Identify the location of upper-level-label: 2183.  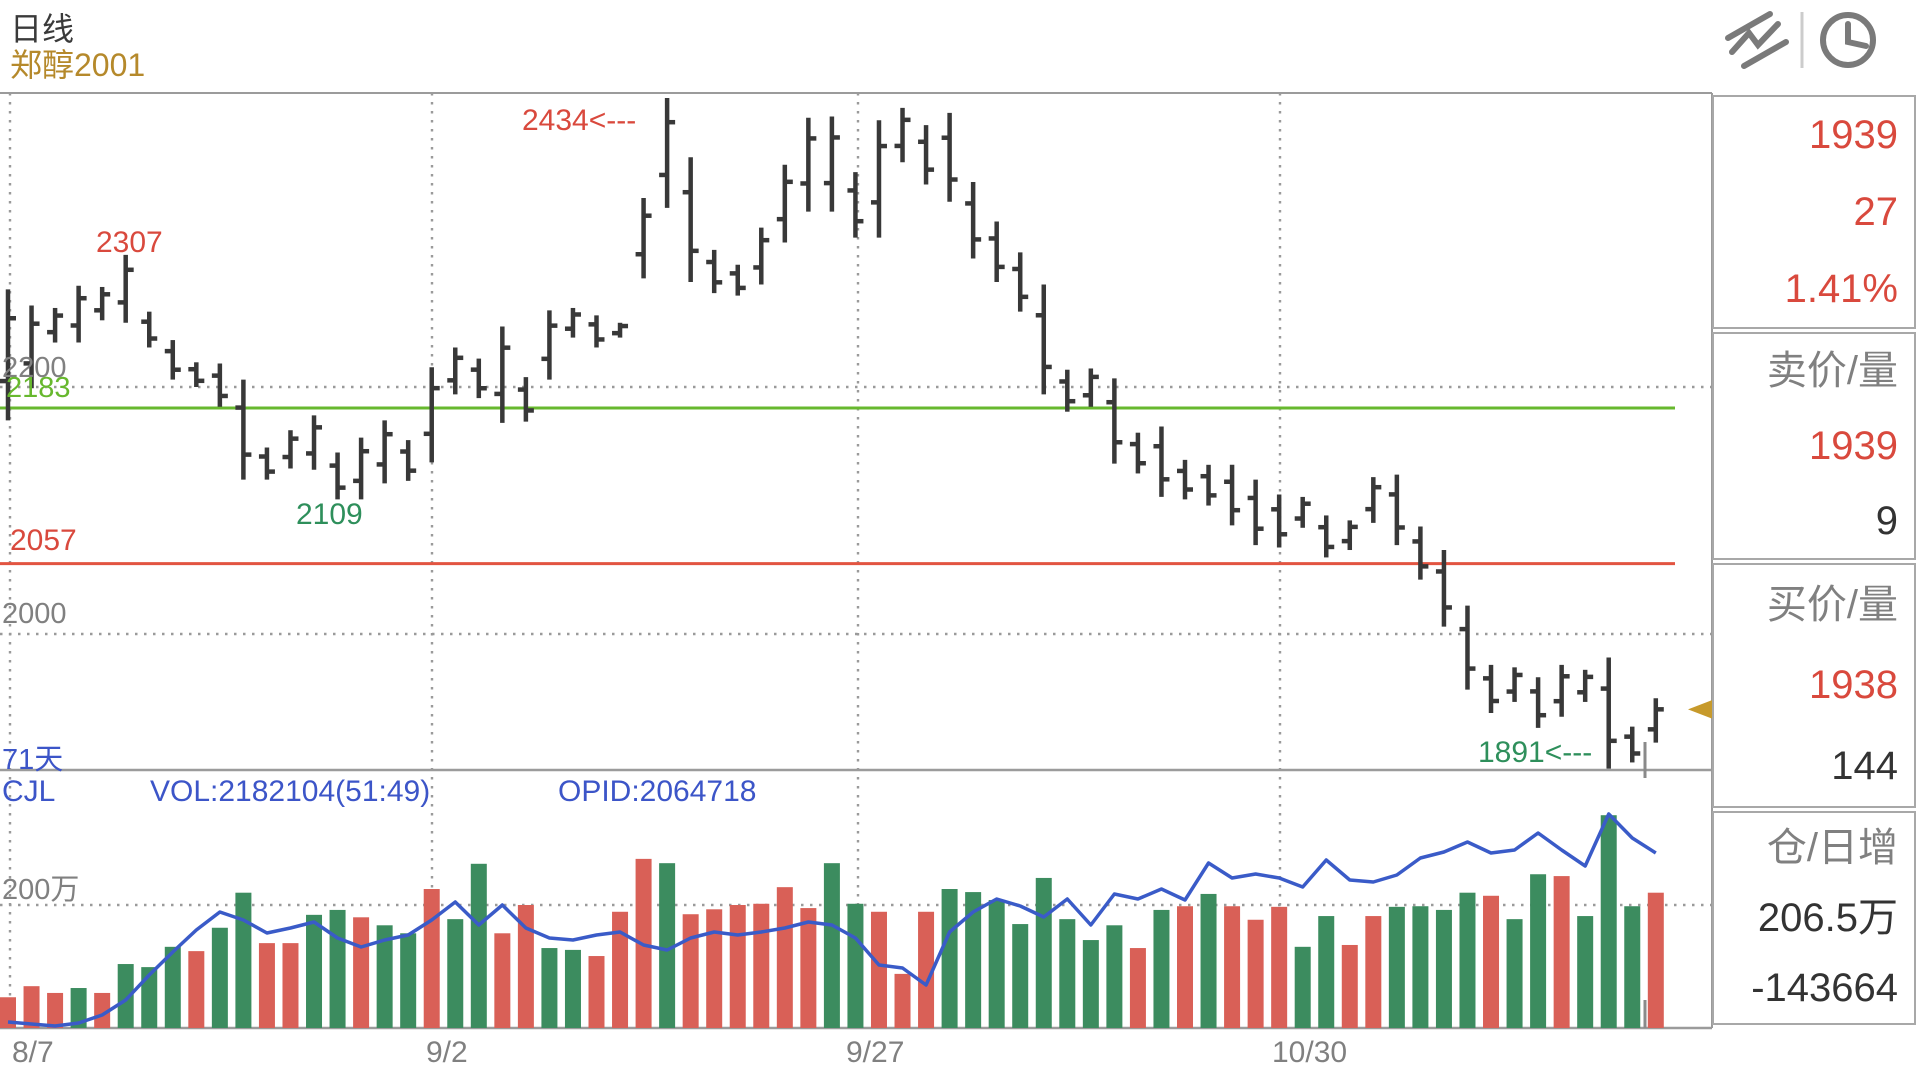
(38, 388).